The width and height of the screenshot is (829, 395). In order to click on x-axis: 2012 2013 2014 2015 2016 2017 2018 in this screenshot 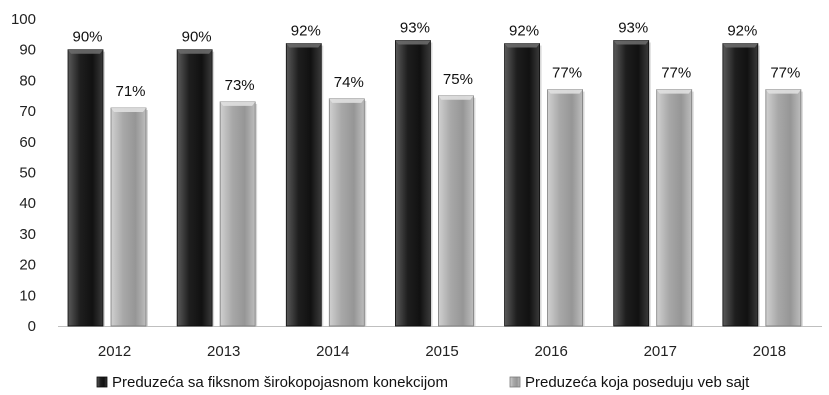, I will do `click(440, 343)`.